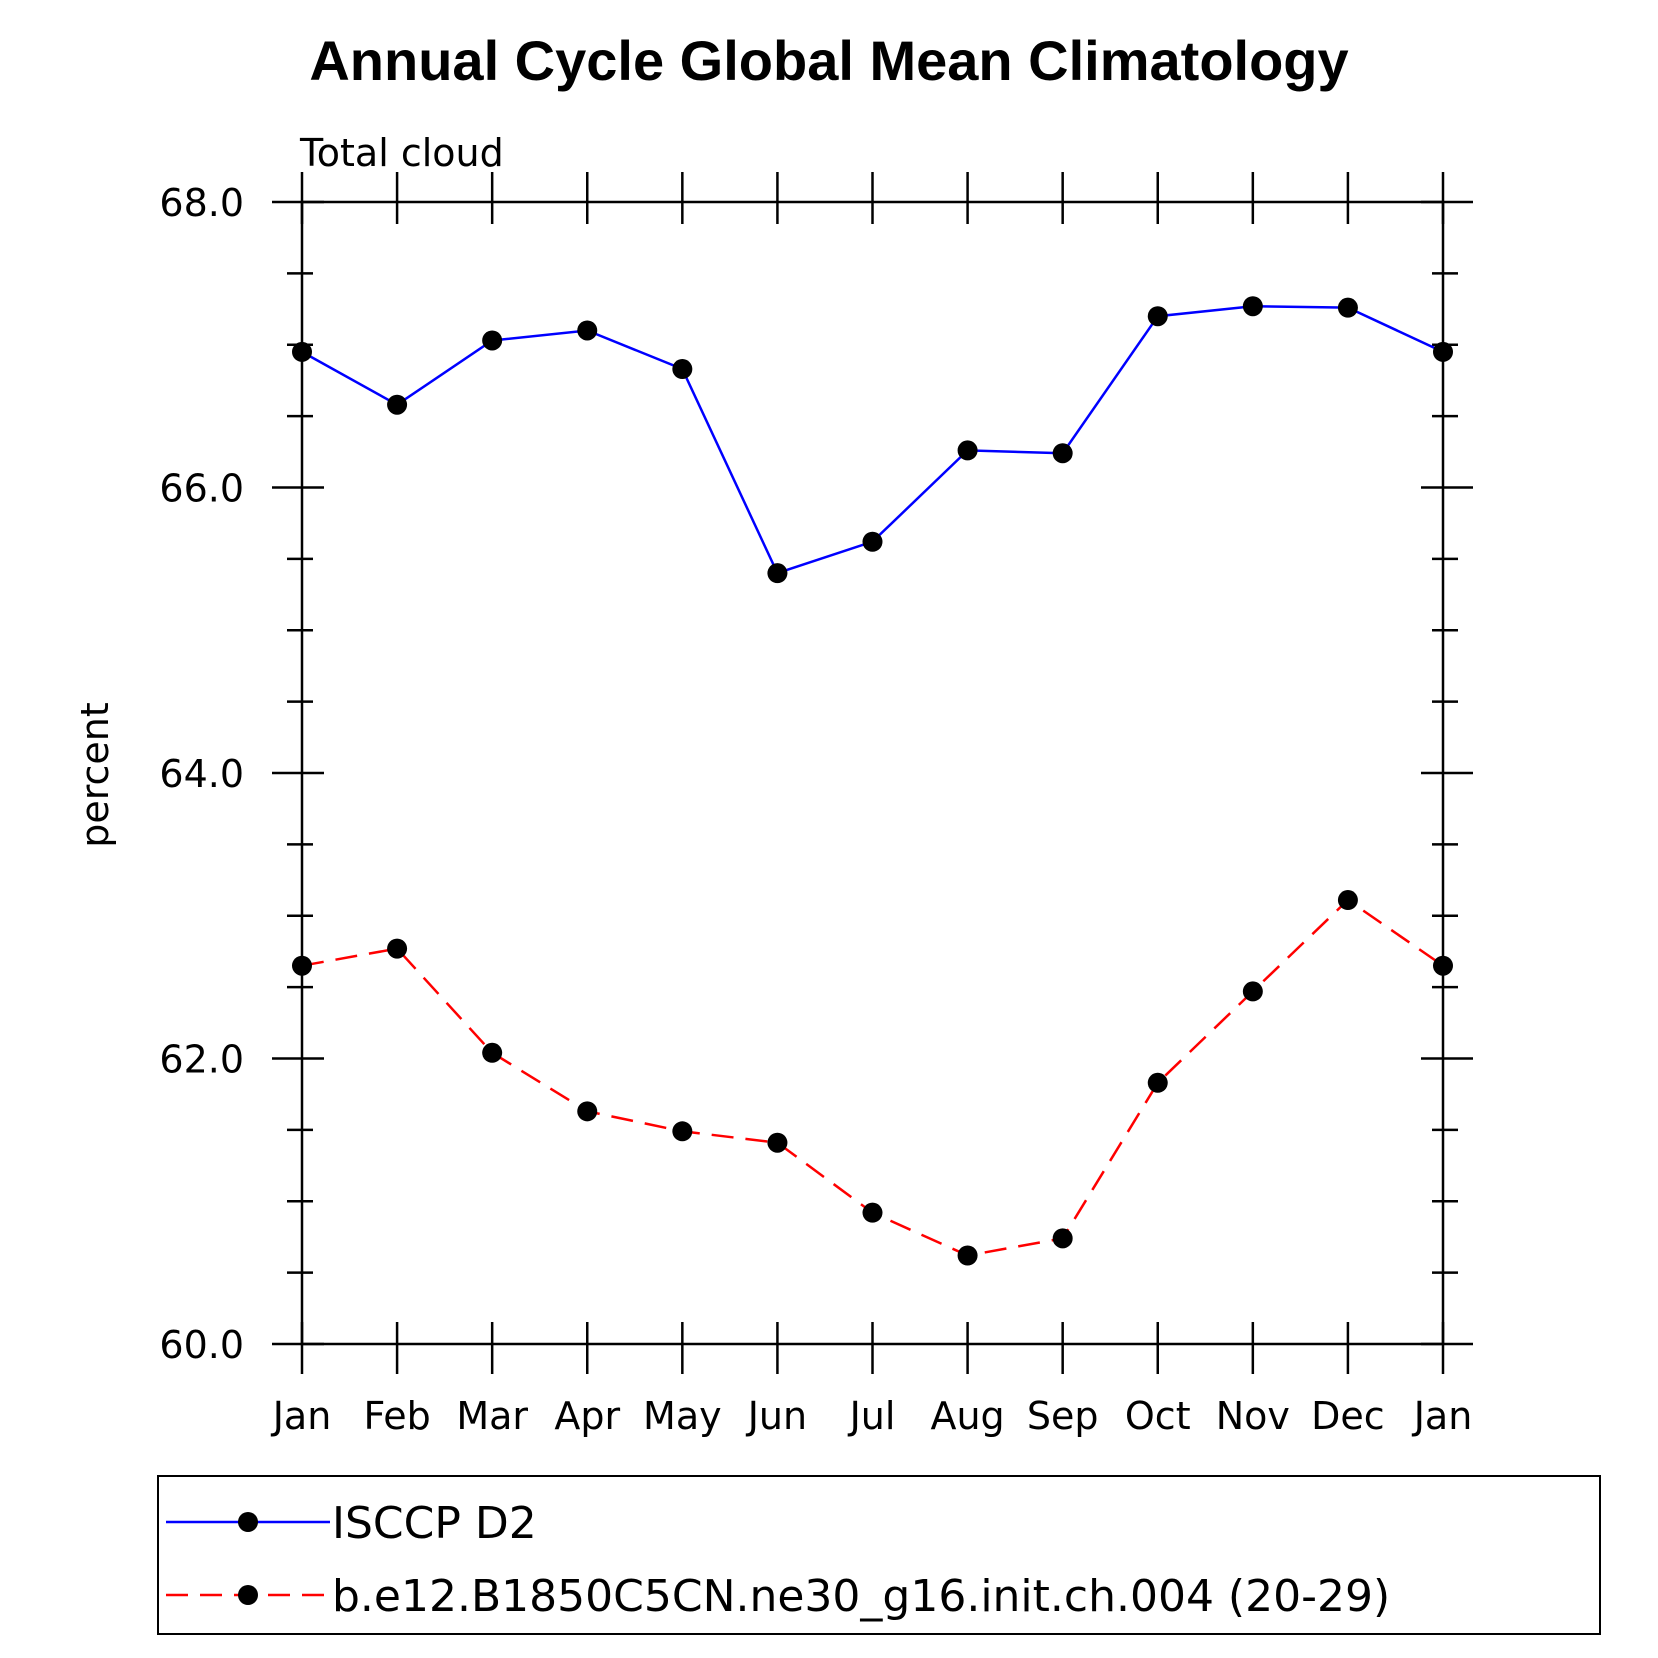 The height and width of the screenshot is (1658, 1658). What do you see at coordinates (587, 1416) in the screenshot?
I see `x-tick-label: Apr` at bounding box center [587, 1416].